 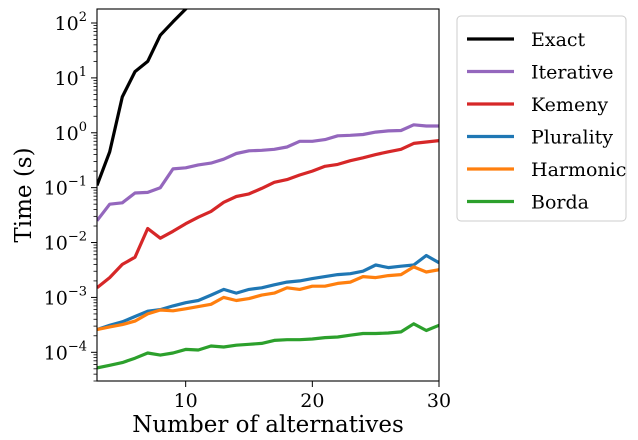 What do you see at coordinates (143, 97) in the screenshot?
I see `series-line-exact` at bounding box center [143, 97].